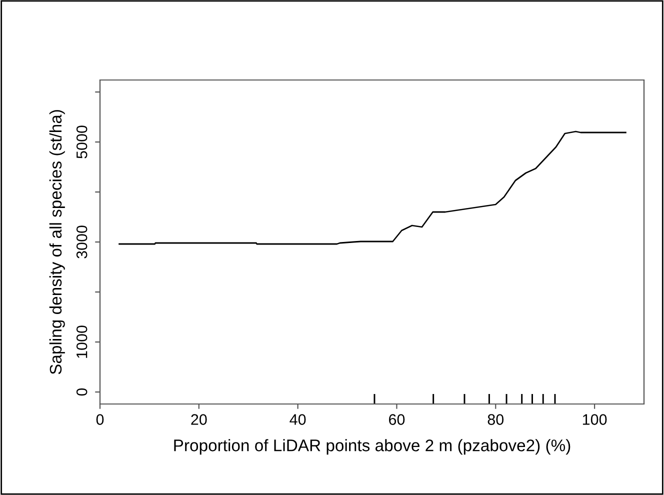  Describe the element at coordinates (496, 419) in the screenshot. I see `x-tick-label: 80` at that location.